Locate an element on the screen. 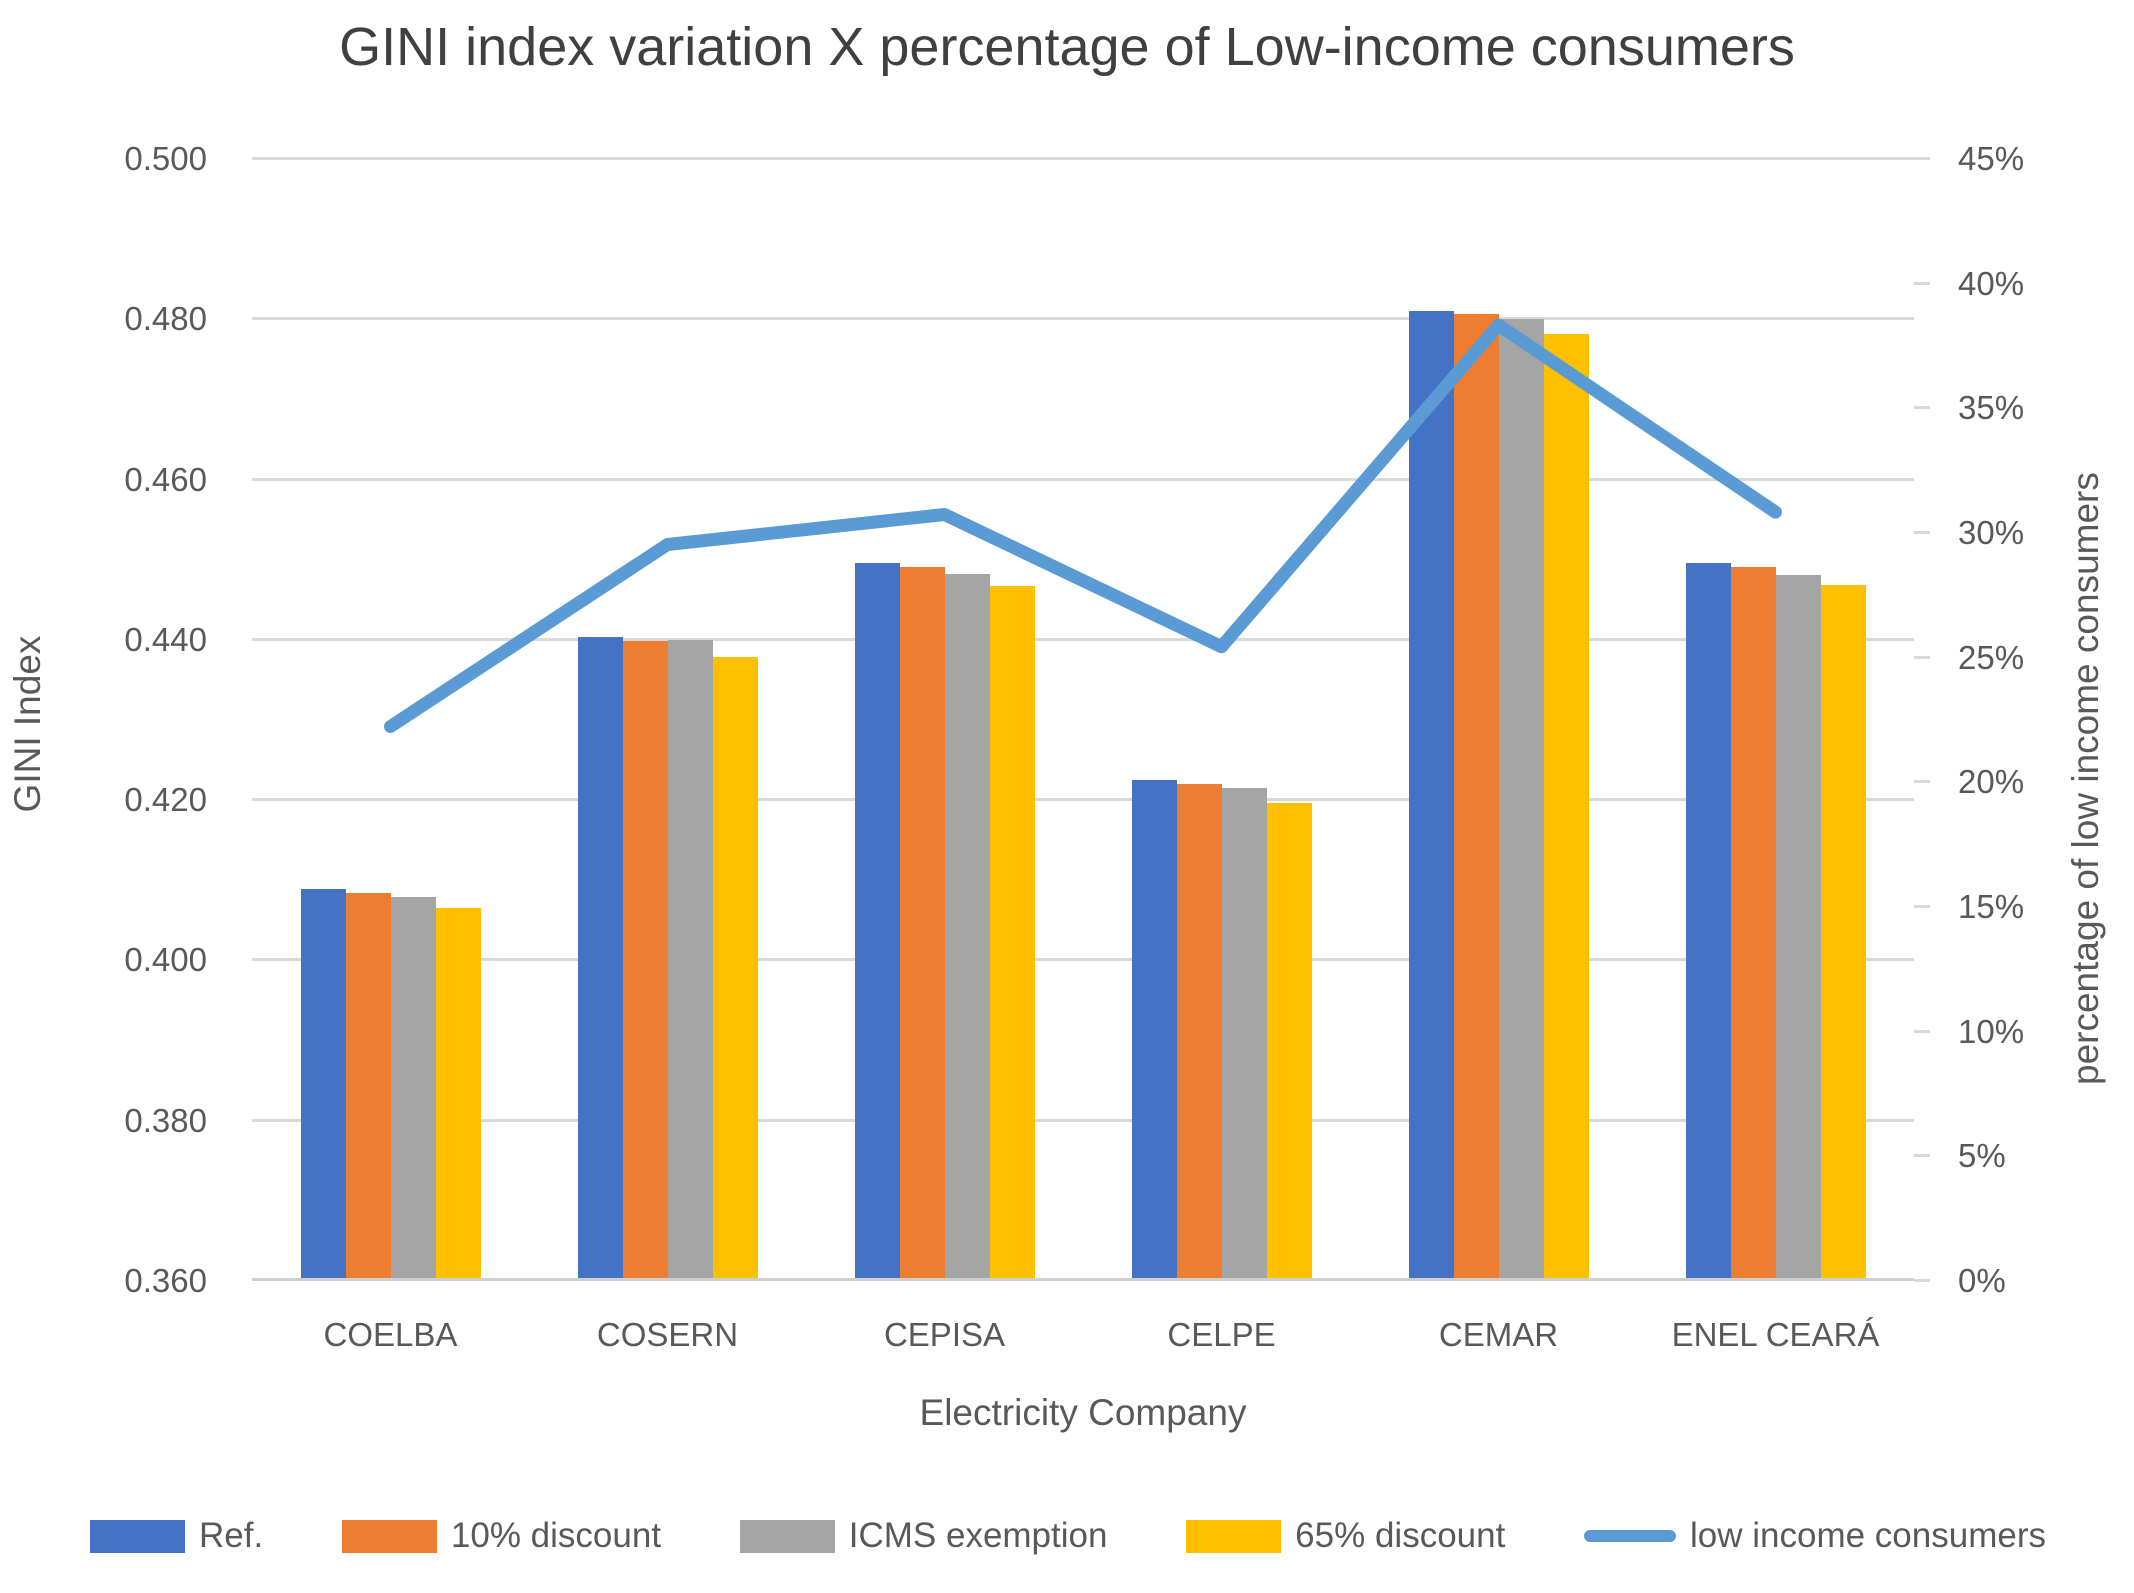 The image size is (2134, 1593). category-label-cemar: CEMAR is located at coordinates (1498, 1334).